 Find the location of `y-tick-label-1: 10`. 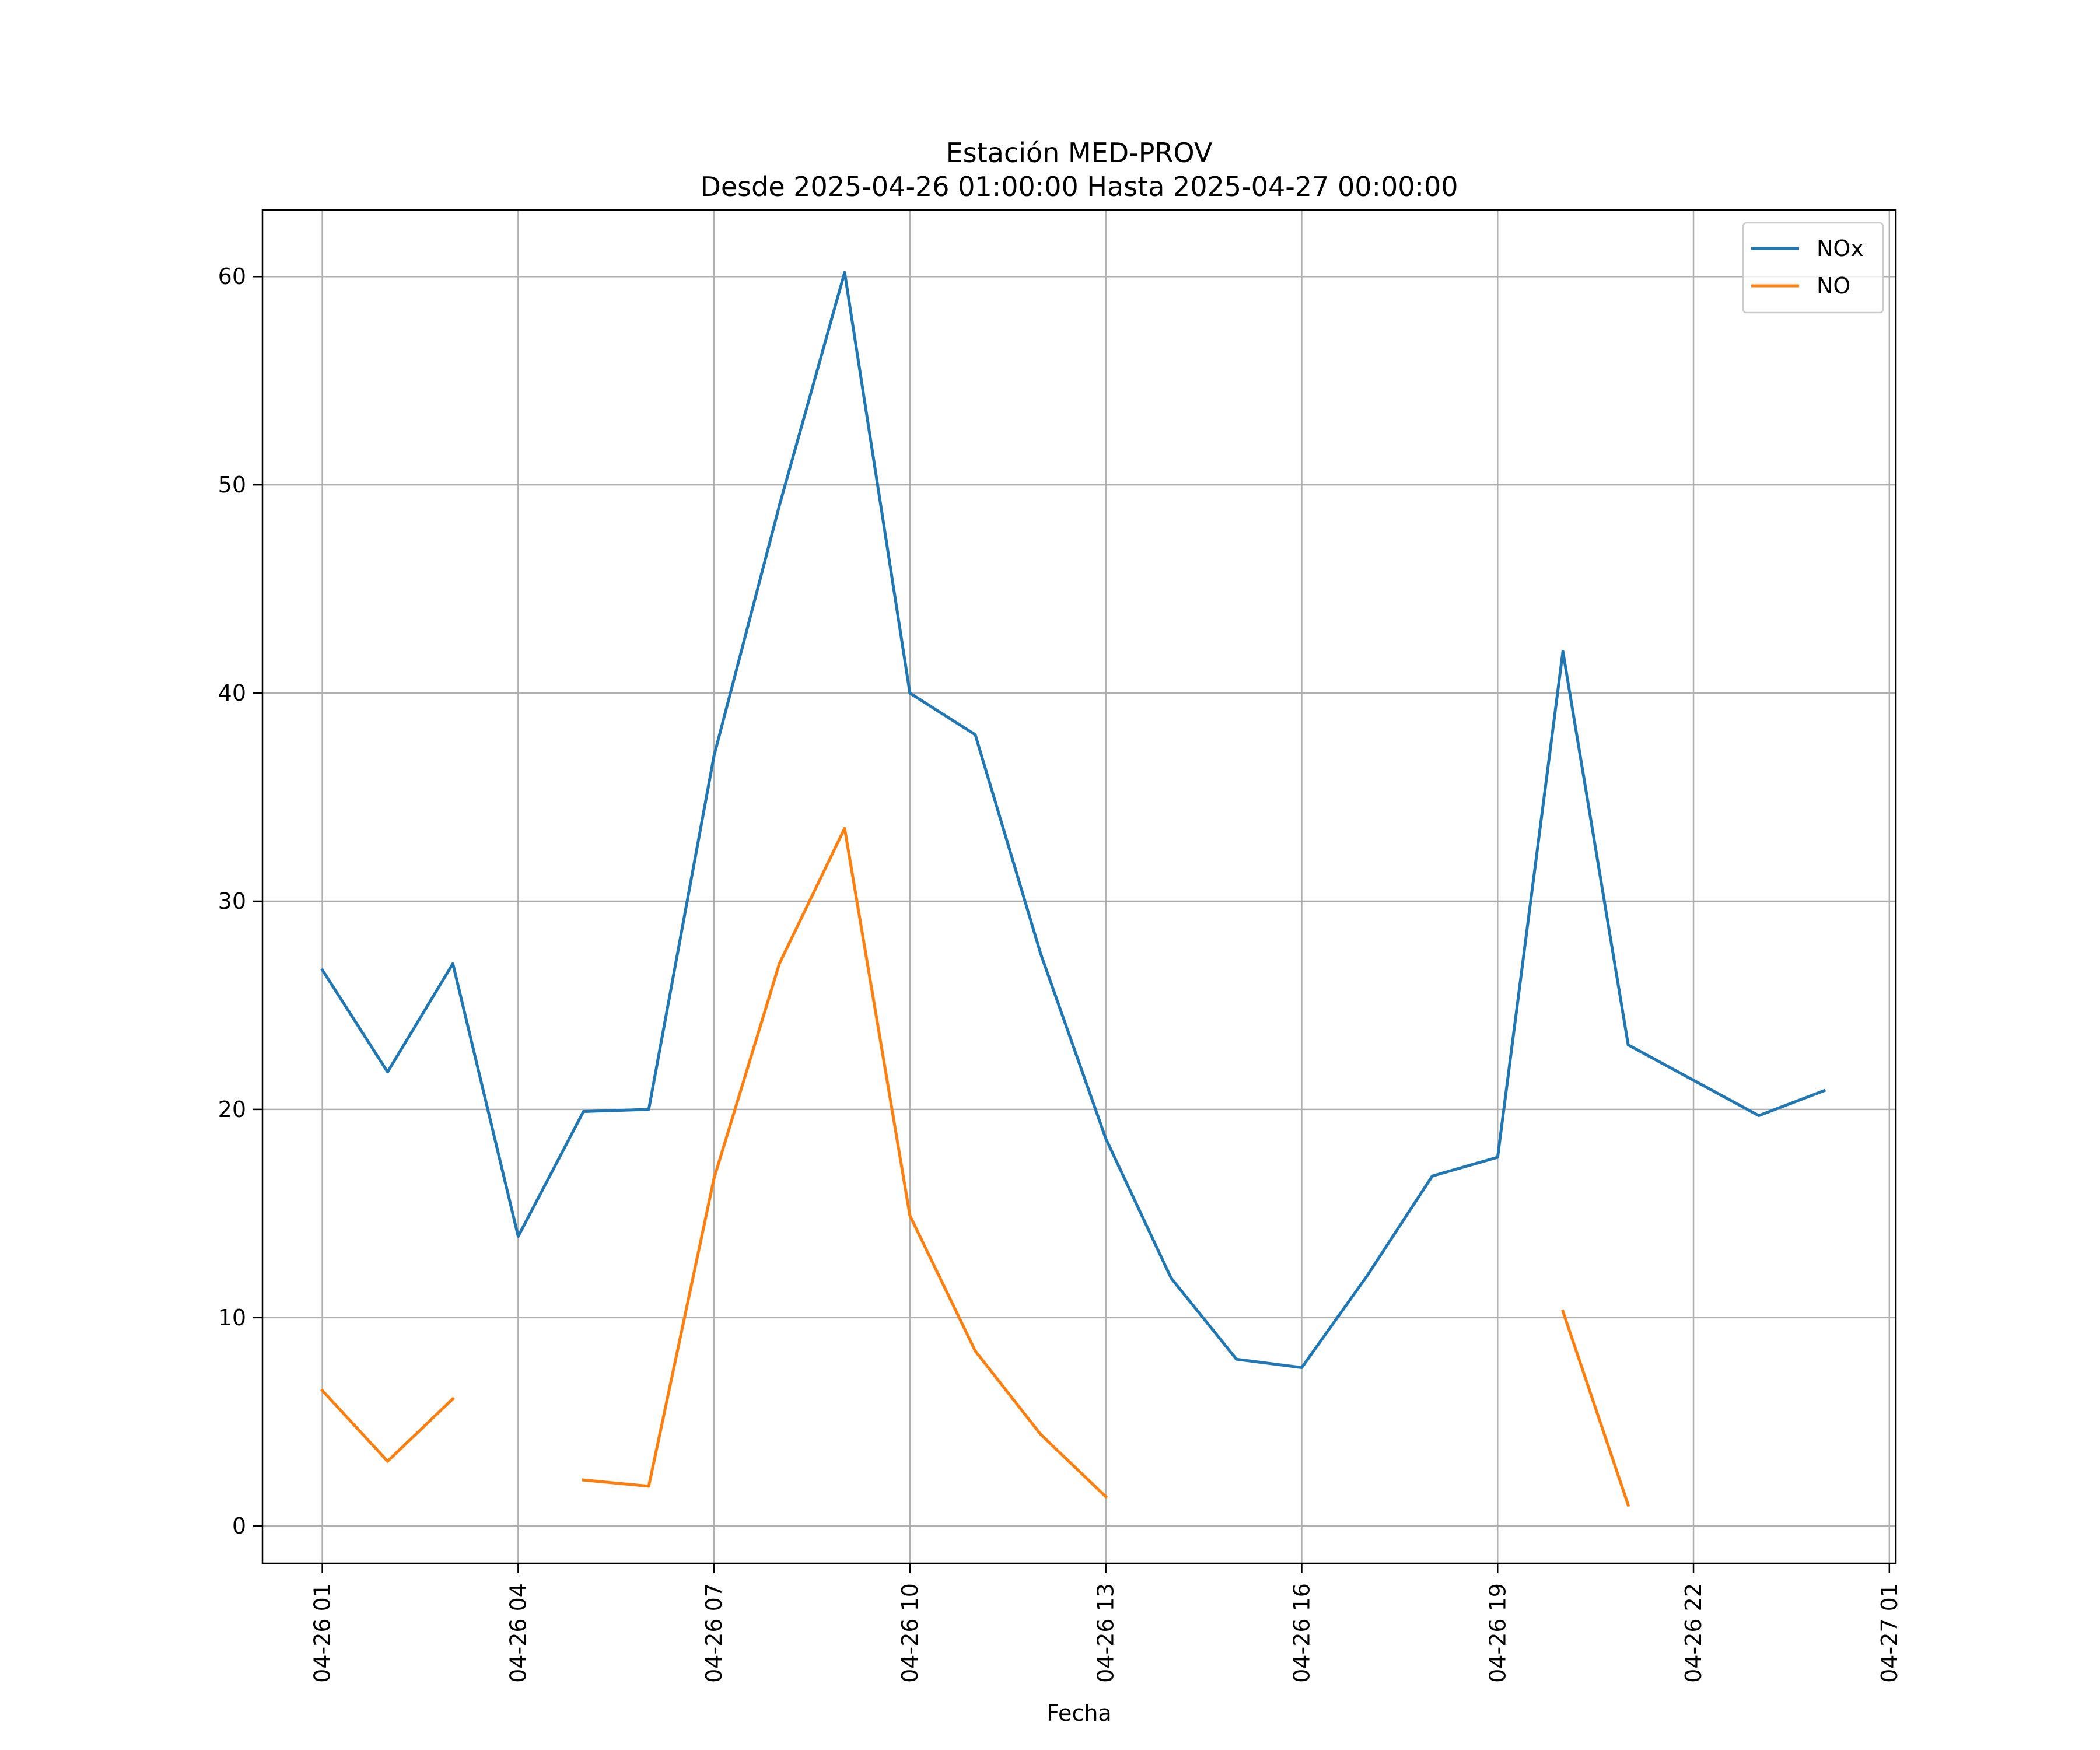

y-tick-label-1: 10 is located at coordinates (232, 1318).